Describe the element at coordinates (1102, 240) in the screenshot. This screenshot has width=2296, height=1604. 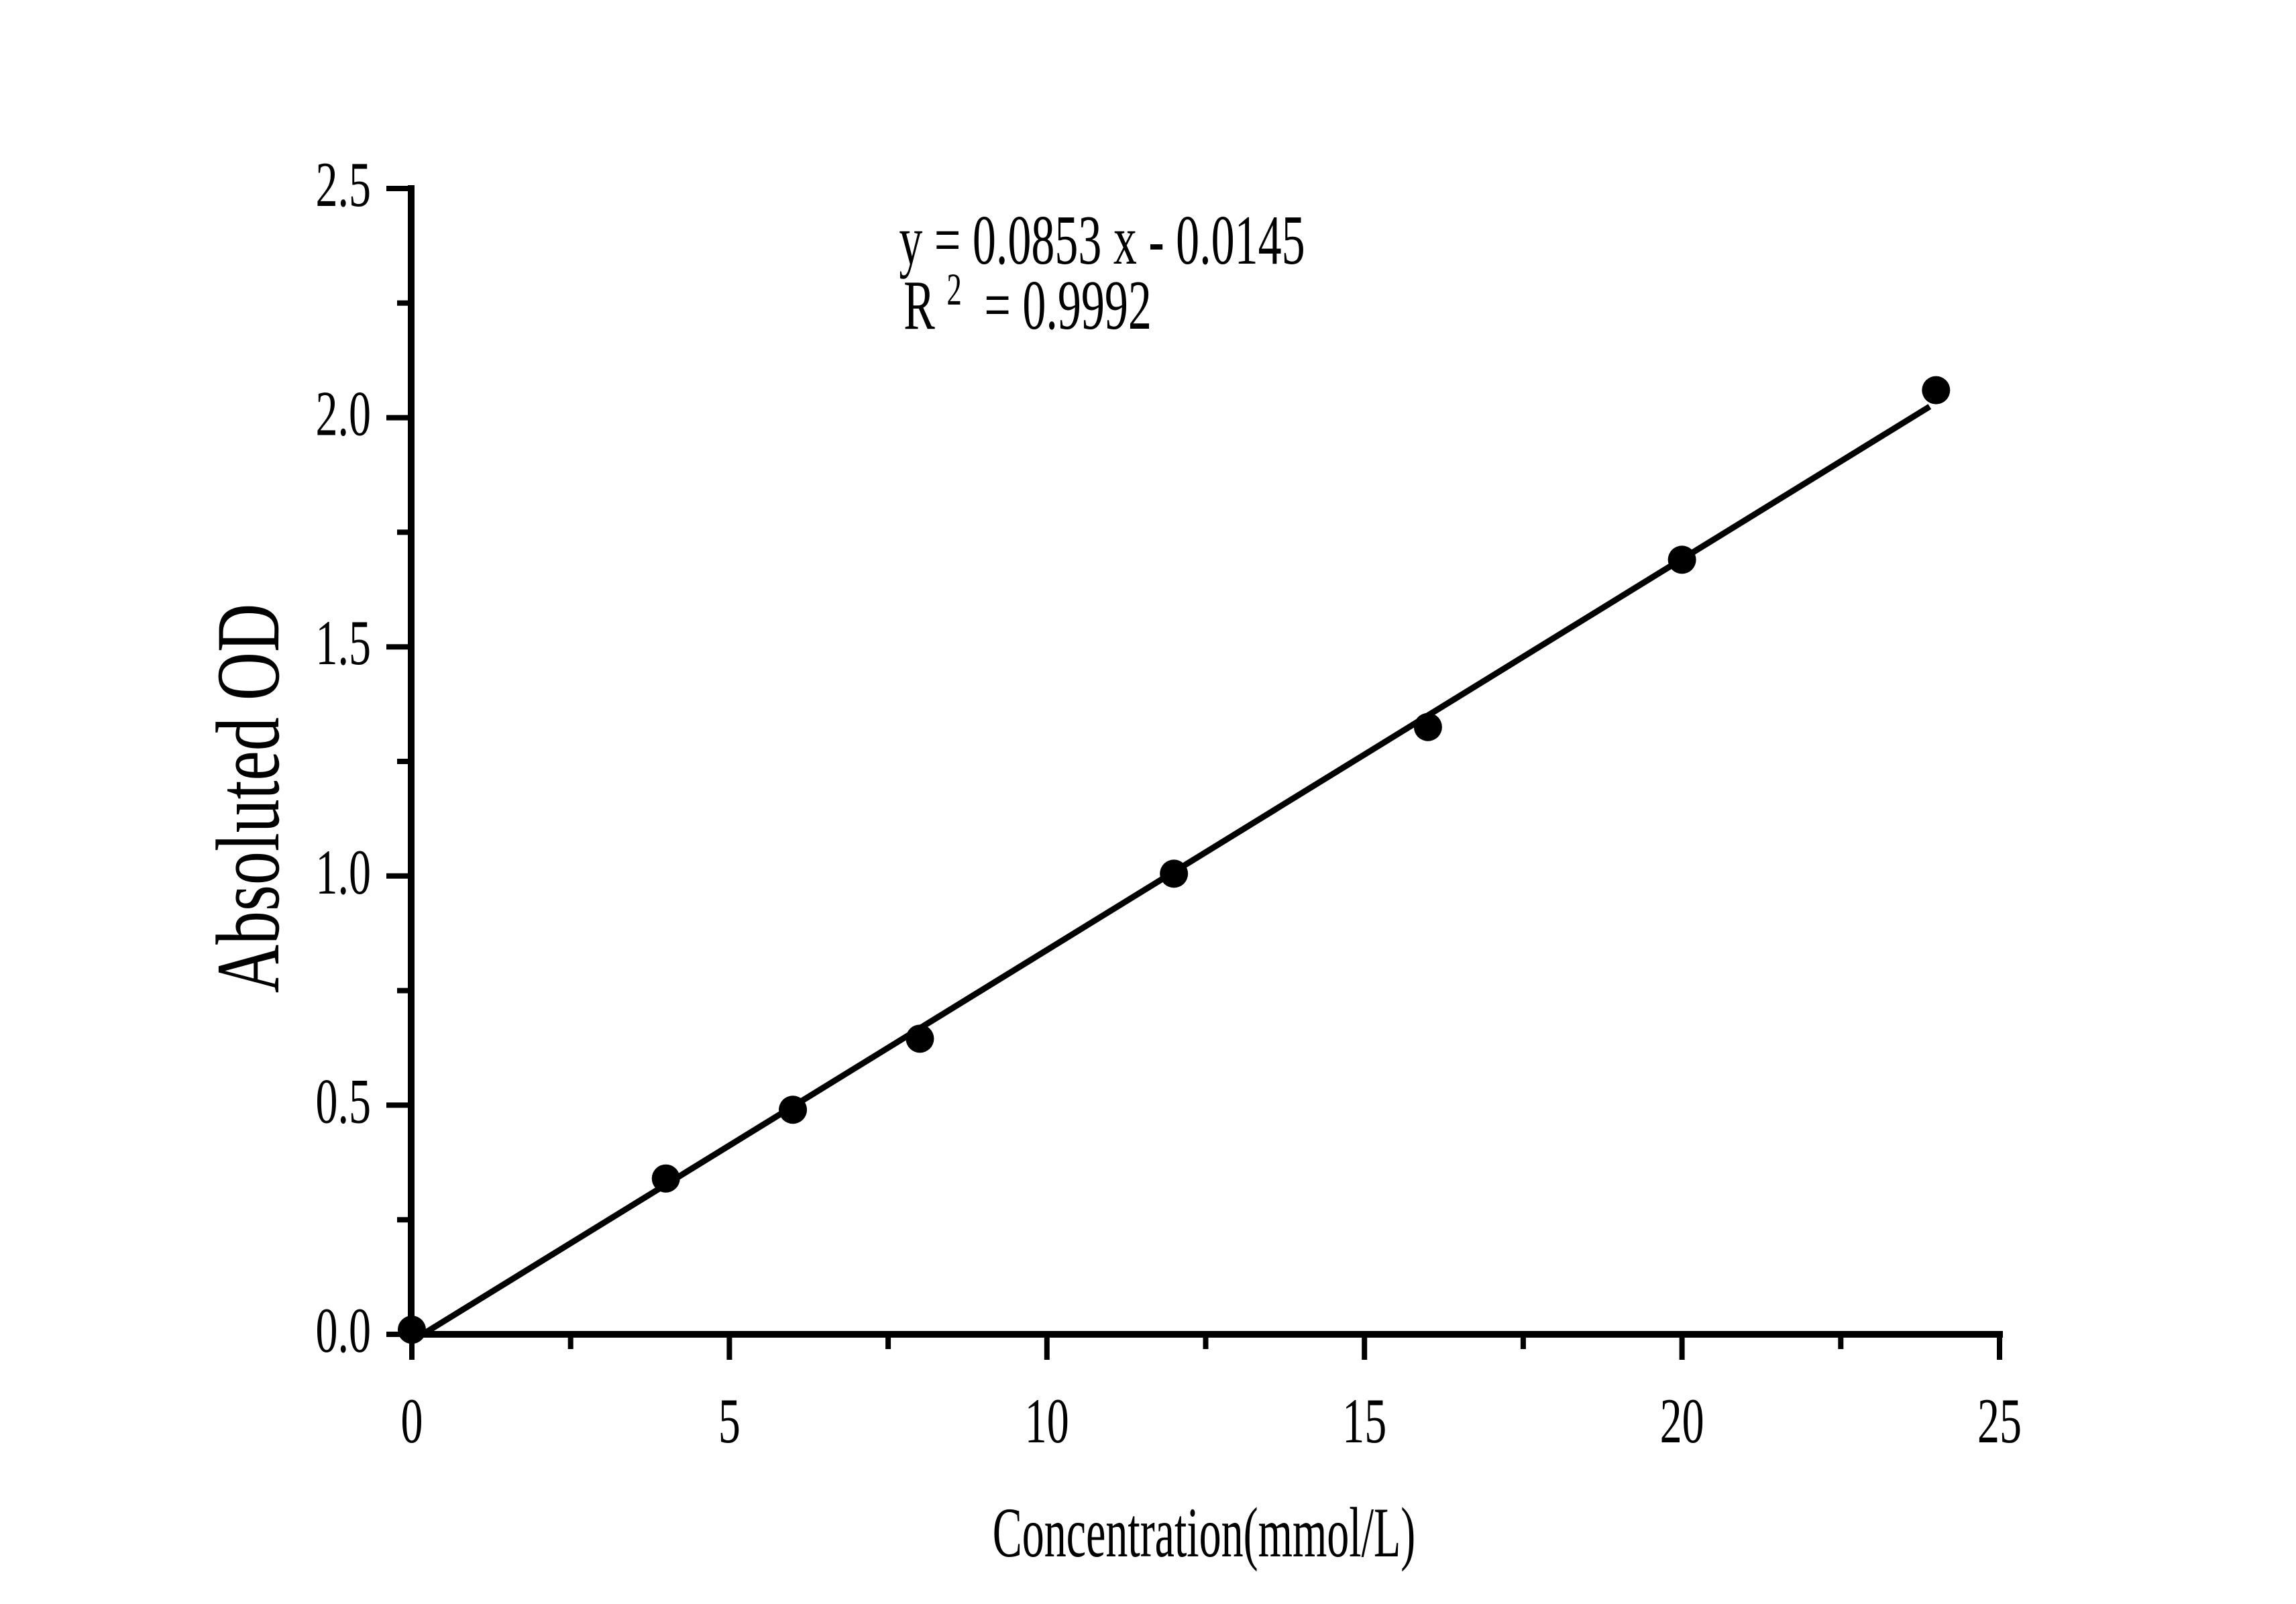
I see `fit-equation-label: y = 0.0853 x - 0.0145` at that location.